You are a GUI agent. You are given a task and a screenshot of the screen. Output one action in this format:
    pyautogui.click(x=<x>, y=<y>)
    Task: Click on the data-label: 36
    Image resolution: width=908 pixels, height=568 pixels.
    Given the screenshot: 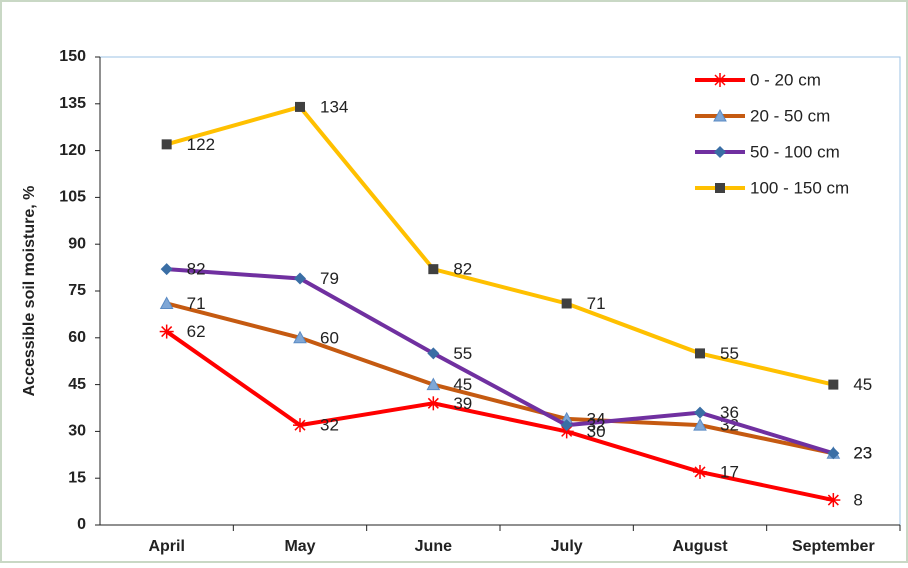 What is the action you would take?
    pyautogui.click(x=729, y=412)
    